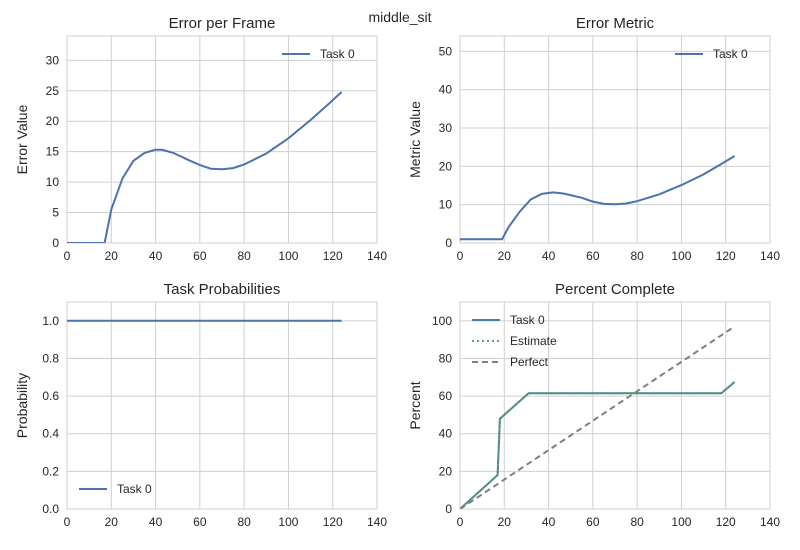 The height and width of the screenshot is (550, 800). I want to click on series-line-estimate, so click(598, 445).